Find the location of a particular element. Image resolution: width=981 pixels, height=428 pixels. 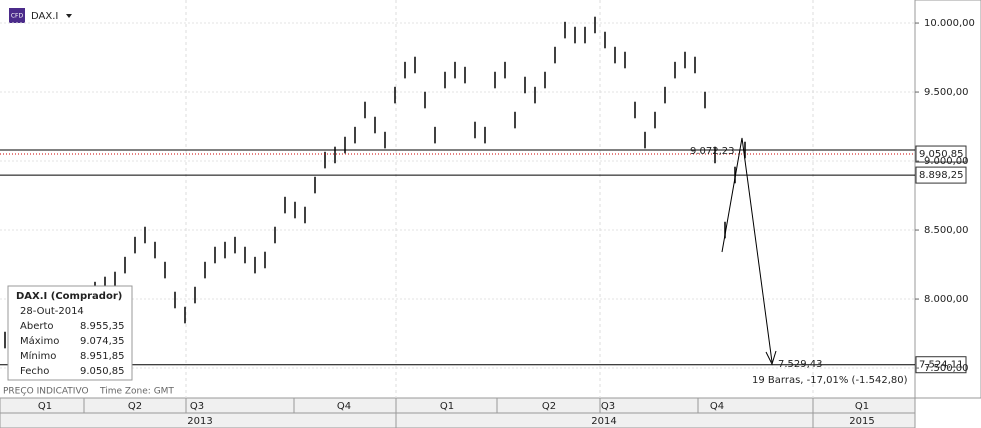

year-label: 2014 is located at coordinates (603, 421).